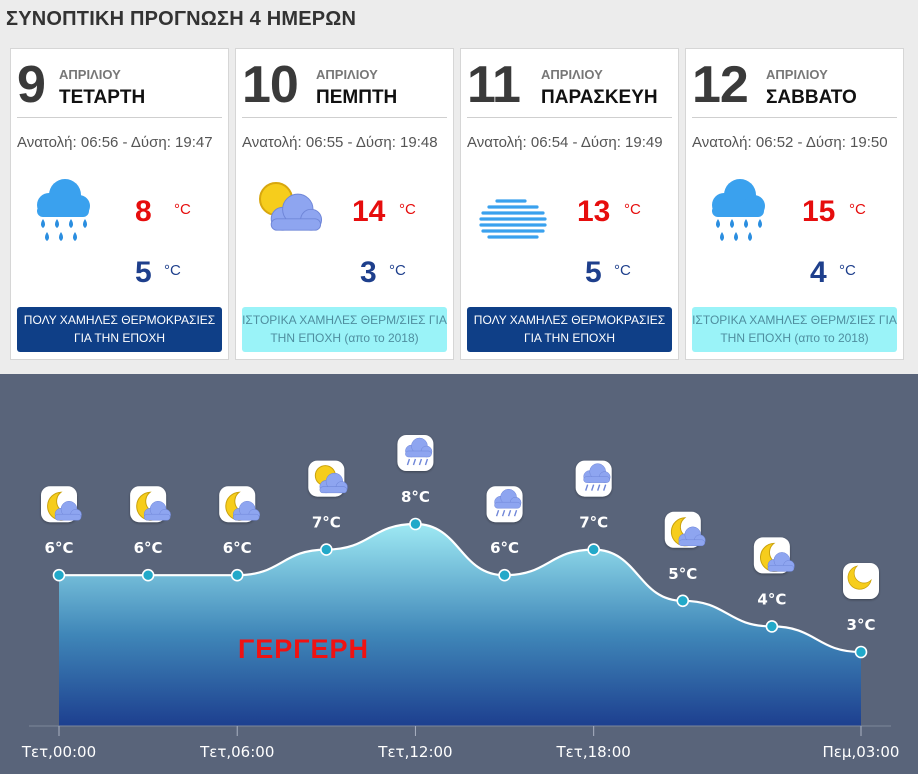 This screenshot has width=918, height=774. I want to click on max-temp: 13, so click(594, 211).